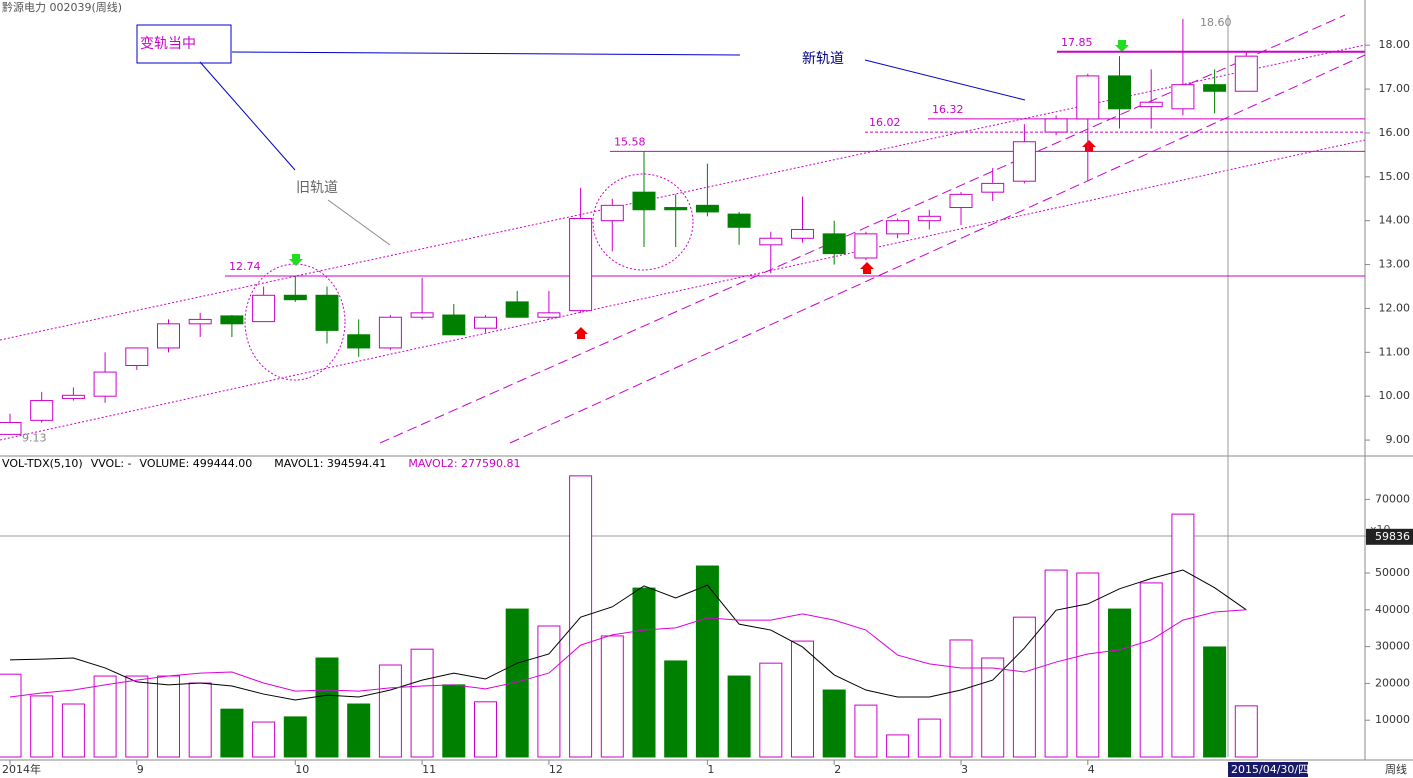 This screenshot has height=778, width=1413. What do you see at coordinates (1392, 646) in the screenshot?
I see `y-tick-label: 30000` at bounding box center [1392, 646].